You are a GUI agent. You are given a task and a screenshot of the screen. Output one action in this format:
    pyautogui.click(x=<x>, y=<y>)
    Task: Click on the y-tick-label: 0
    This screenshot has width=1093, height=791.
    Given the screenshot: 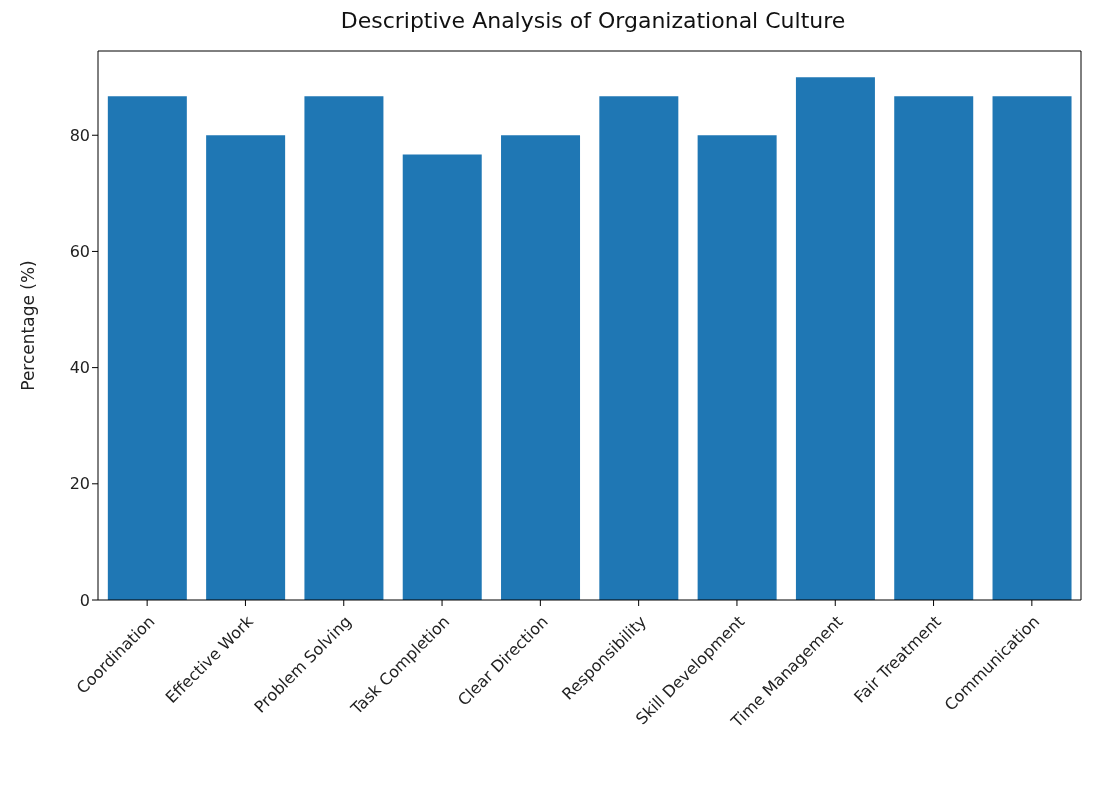 What is the action you would take?
    pyautogui.click(x=84, y=600)
    